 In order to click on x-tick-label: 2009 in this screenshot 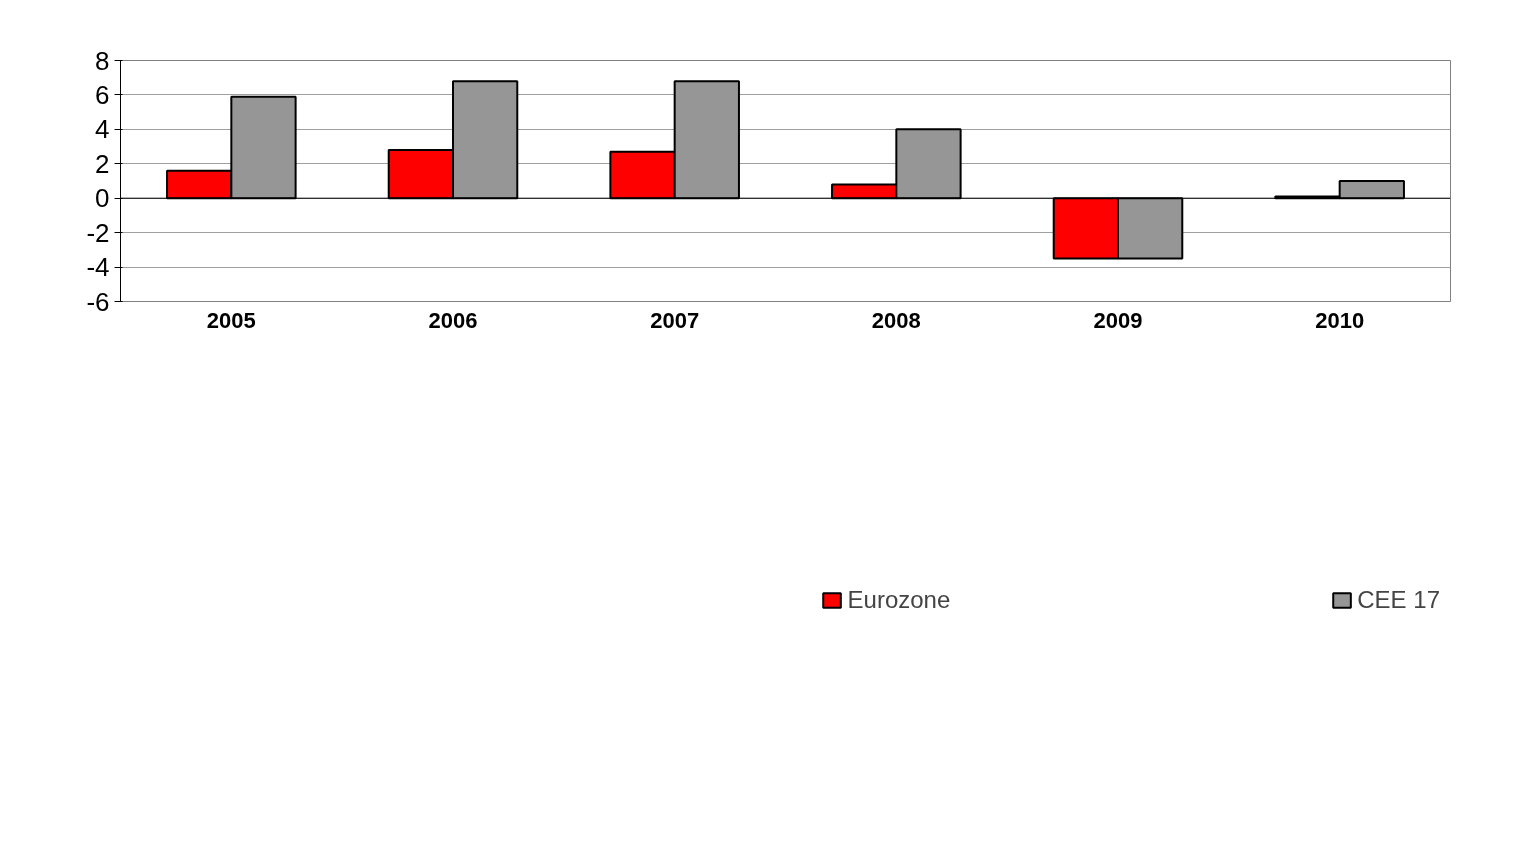, I will do `click(1118, 320)`.